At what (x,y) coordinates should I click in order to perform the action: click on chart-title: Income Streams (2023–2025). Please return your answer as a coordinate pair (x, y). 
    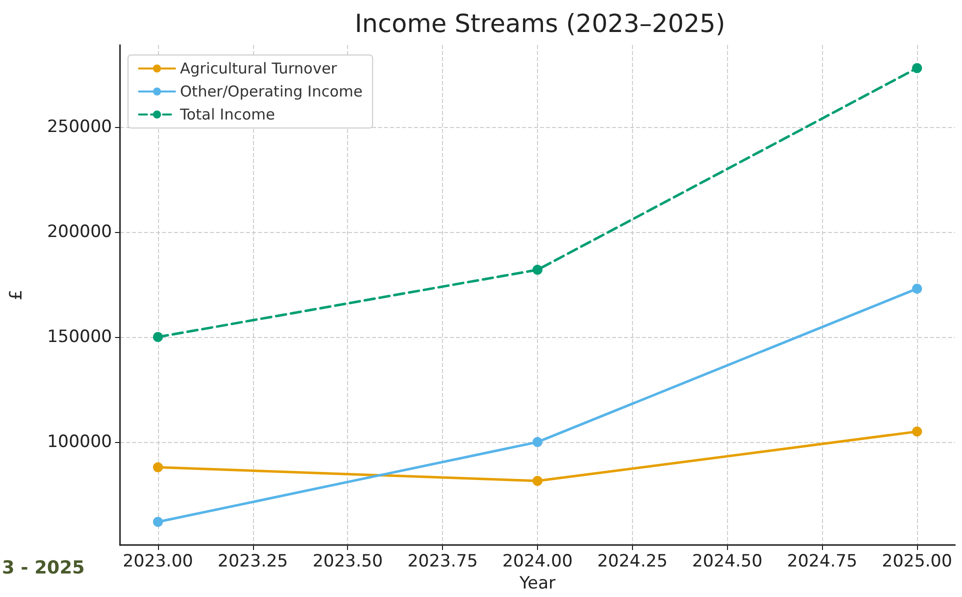
    Looking at the image, I should click on (540, 23).